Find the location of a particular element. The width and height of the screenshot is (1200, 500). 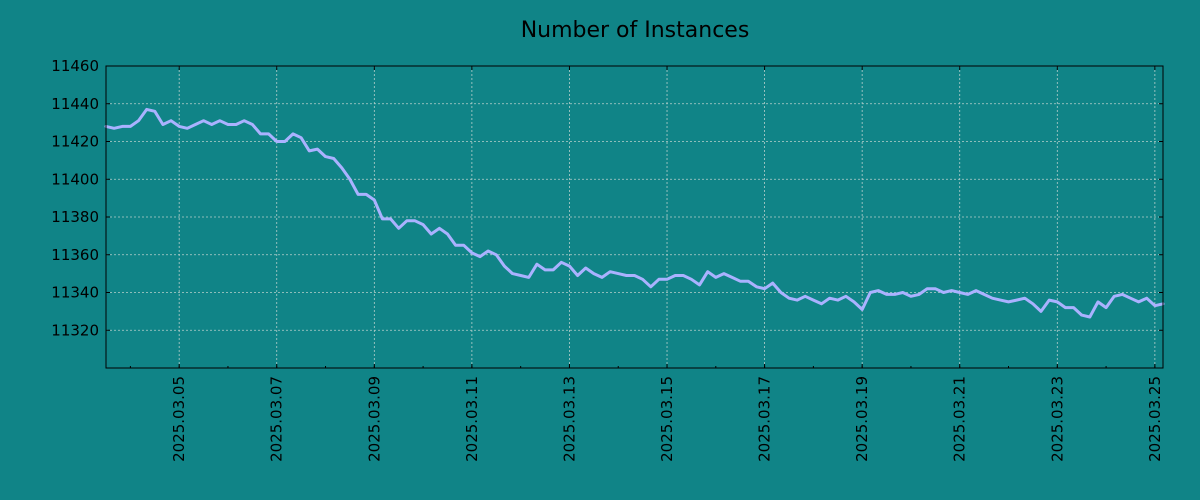

x-tick-label: 2025.03.17 is located at coordinates (765, 419).